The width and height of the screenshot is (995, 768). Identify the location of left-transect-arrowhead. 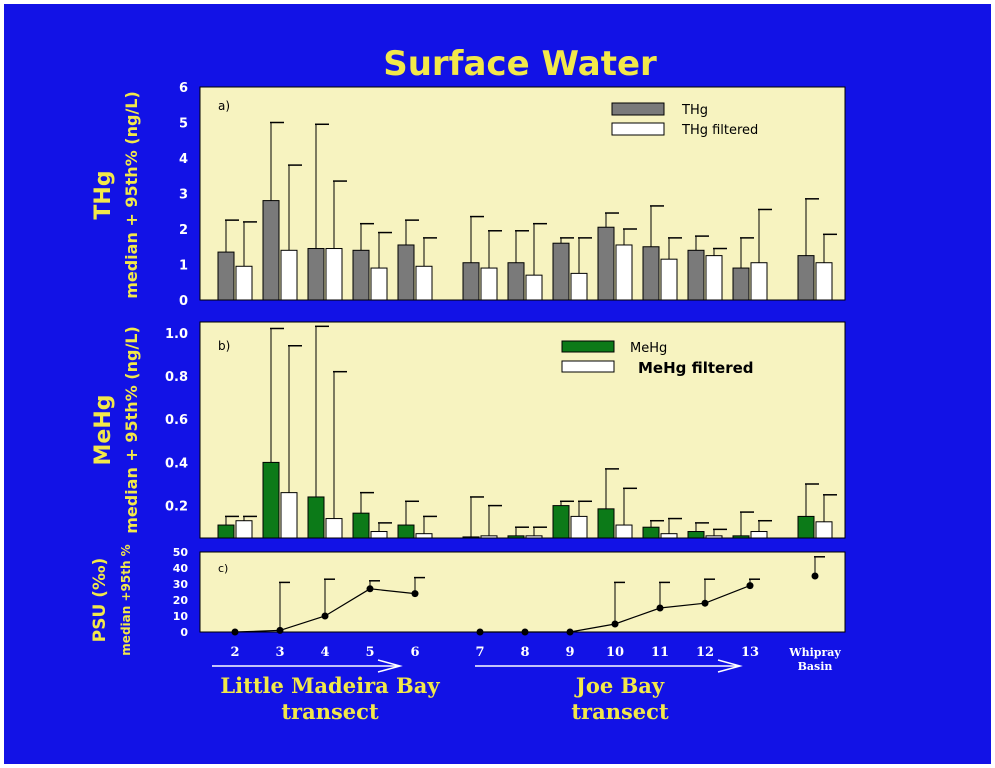
(390, 666).